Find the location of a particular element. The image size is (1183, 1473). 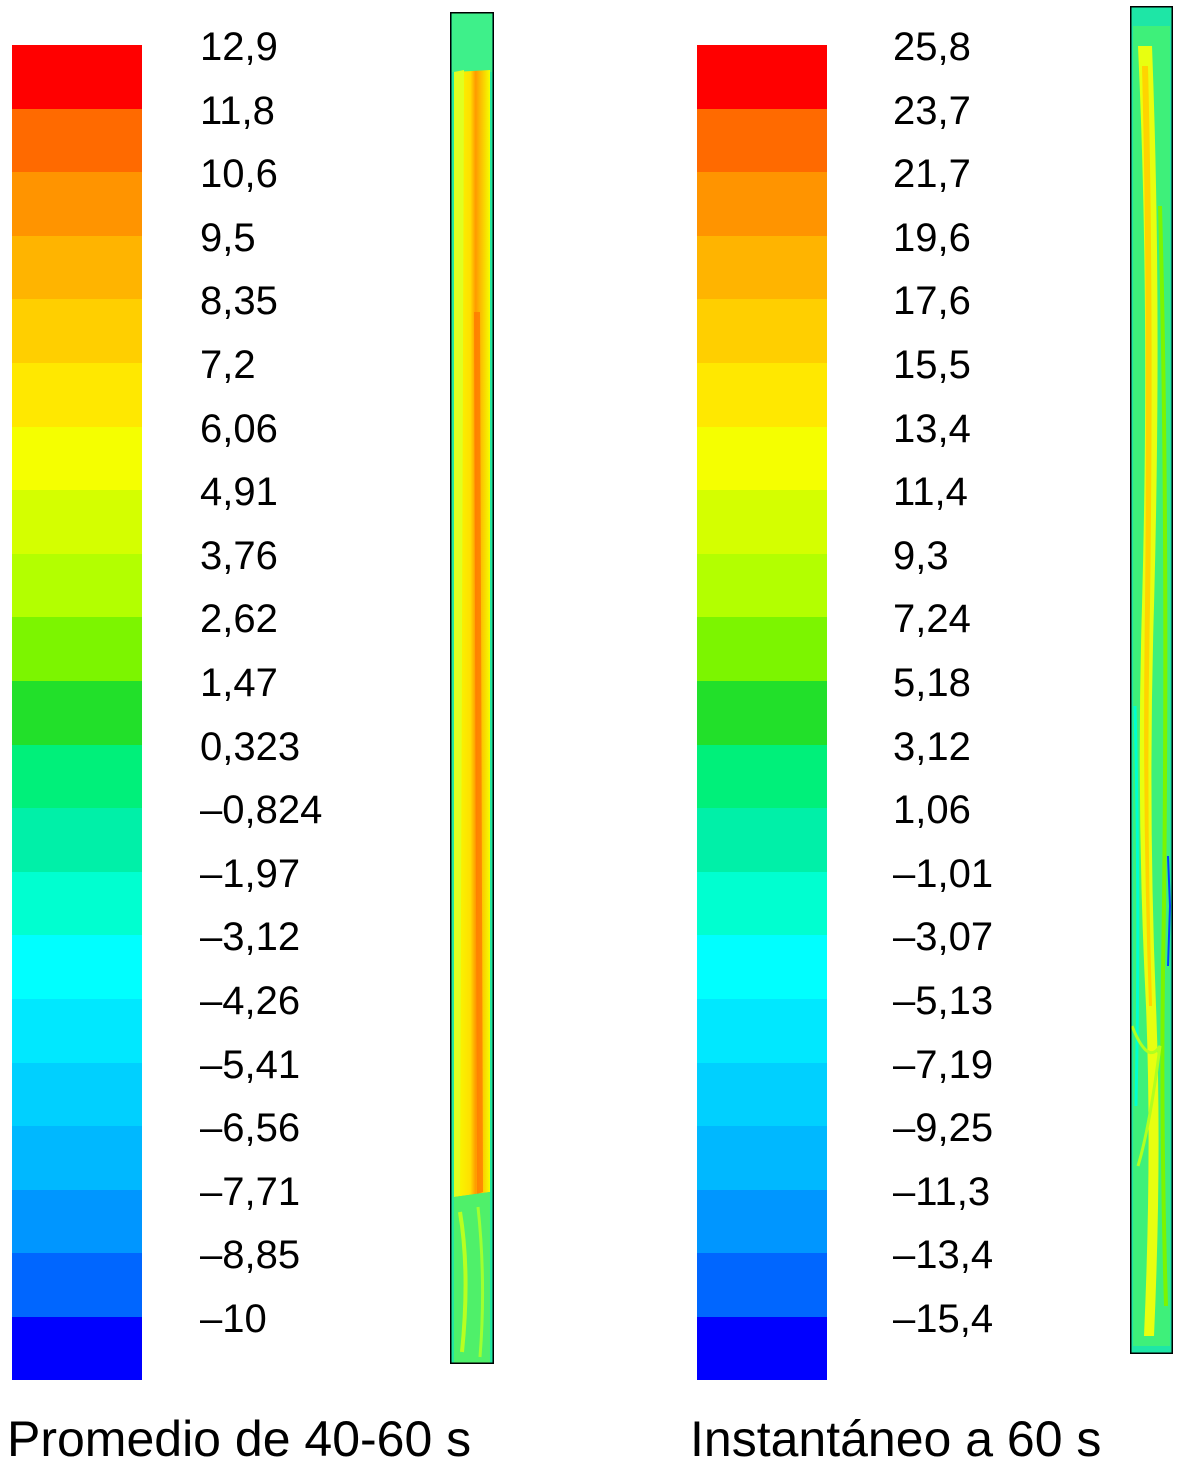

colorbar-level-label: –3,12 is located at coordinates (250, 937).